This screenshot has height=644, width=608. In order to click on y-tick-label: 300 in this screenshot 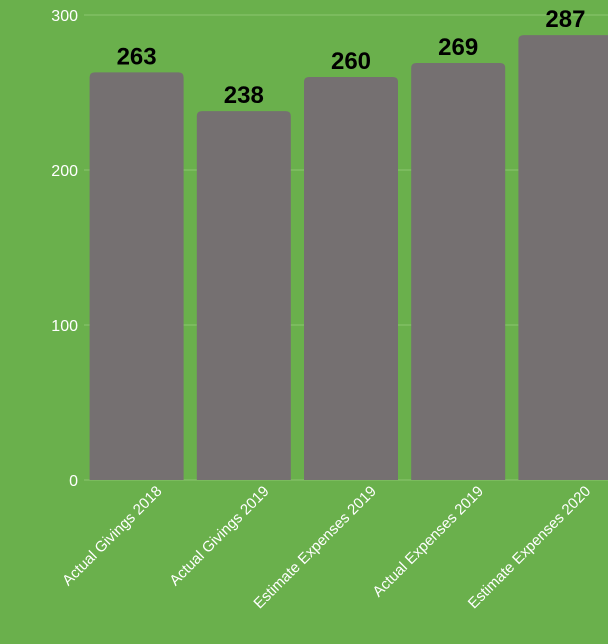, I will do `click(64, 16)`.